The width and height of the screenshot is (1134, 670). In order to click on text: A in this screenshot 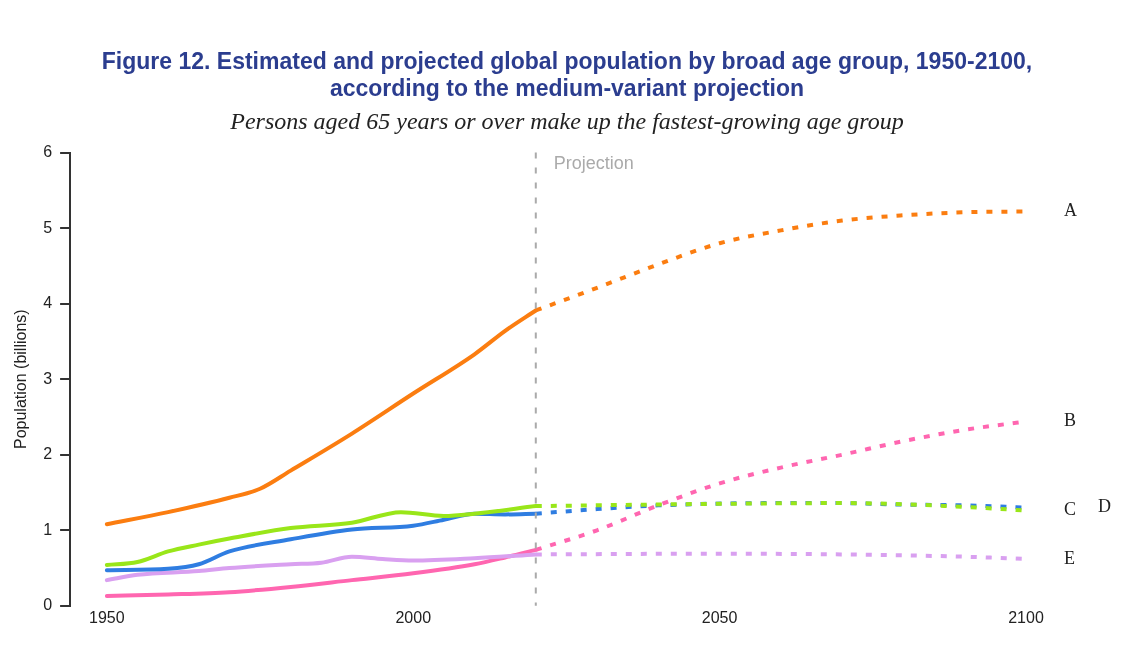, I will do `click(1070, 210)`.